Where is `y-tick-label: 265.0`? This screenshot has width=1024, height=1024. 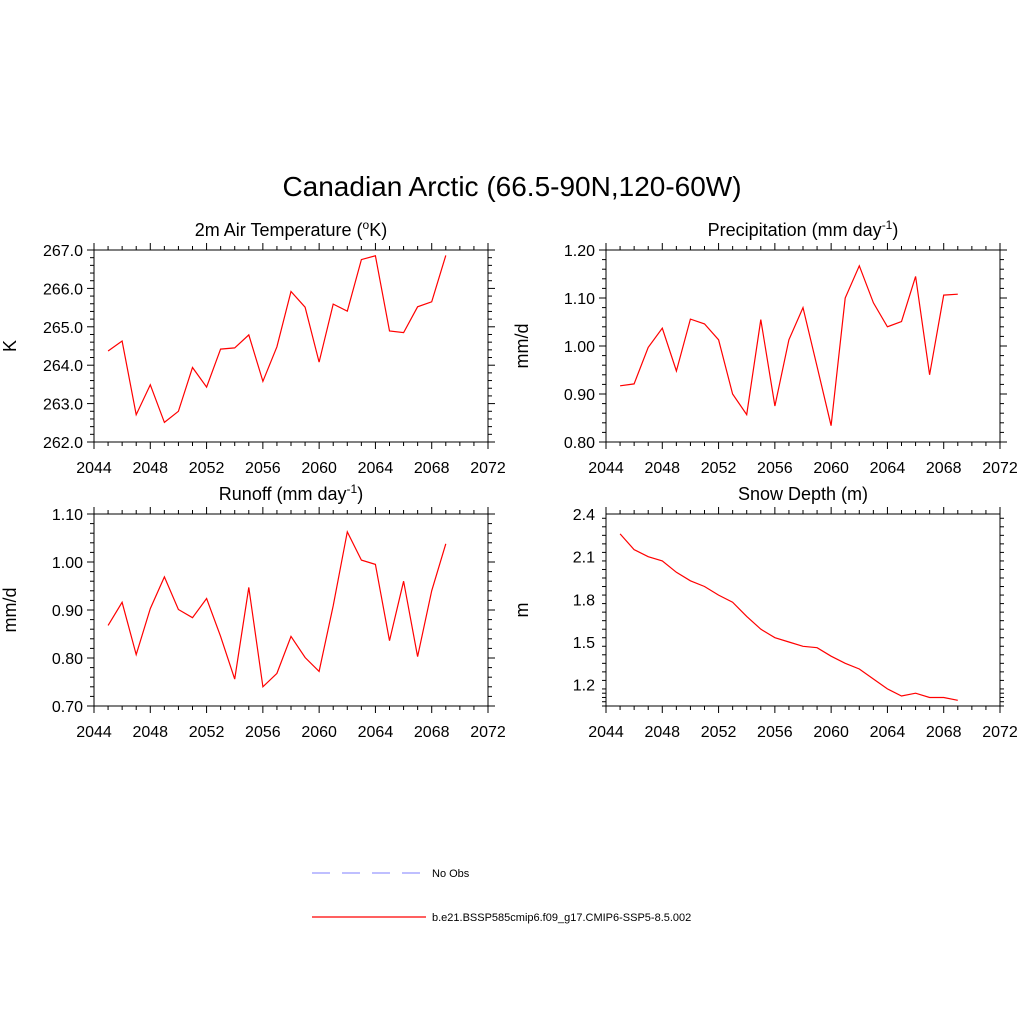
y-tick-label: 265.0 is located at coordinates (63, 328).